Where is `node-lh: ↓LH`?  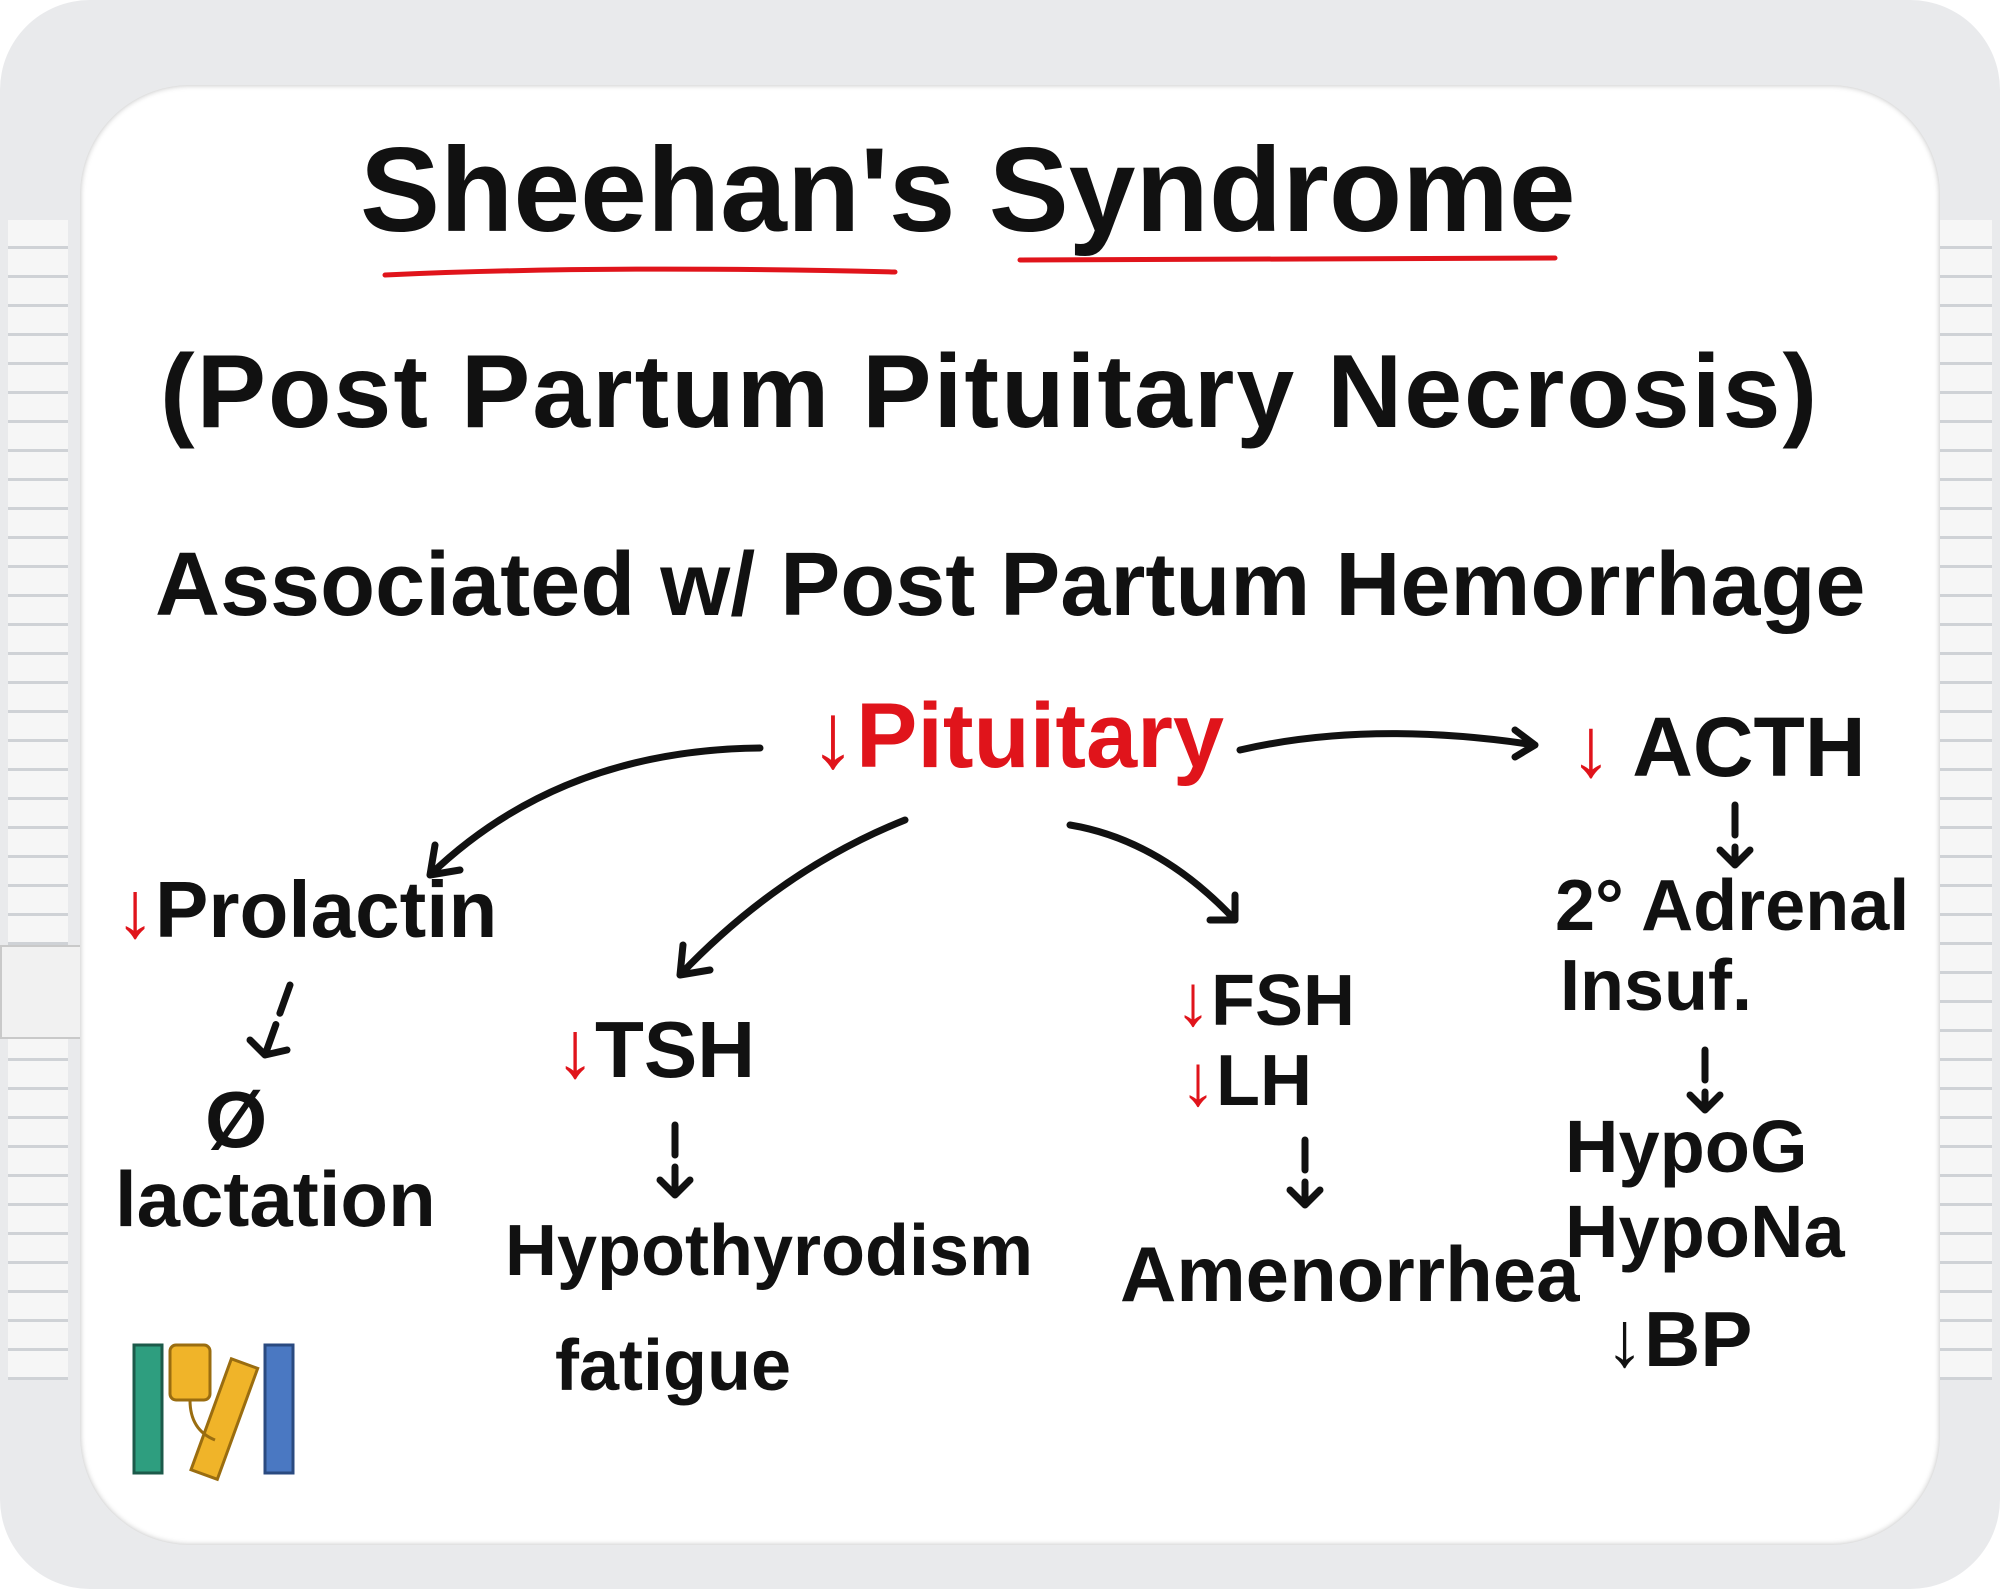
node-lh: ↓LH is located at coordinates (1246, 1081).